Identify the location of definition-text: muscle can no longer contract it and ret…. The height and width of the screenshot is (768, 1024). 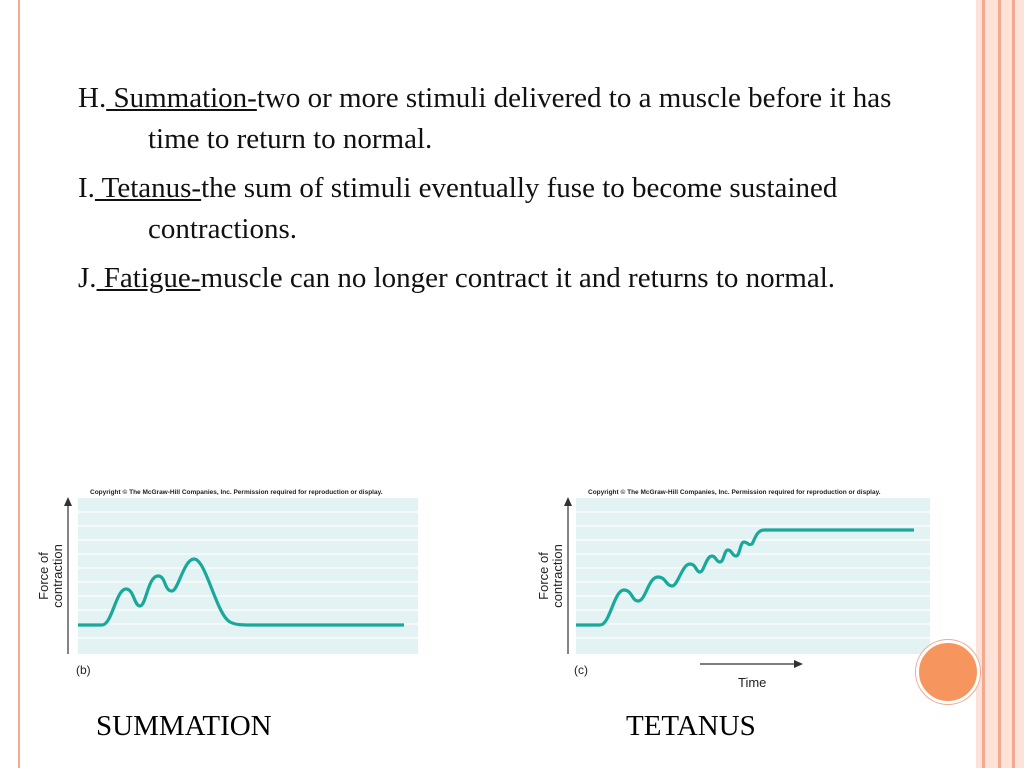
(518, 278).